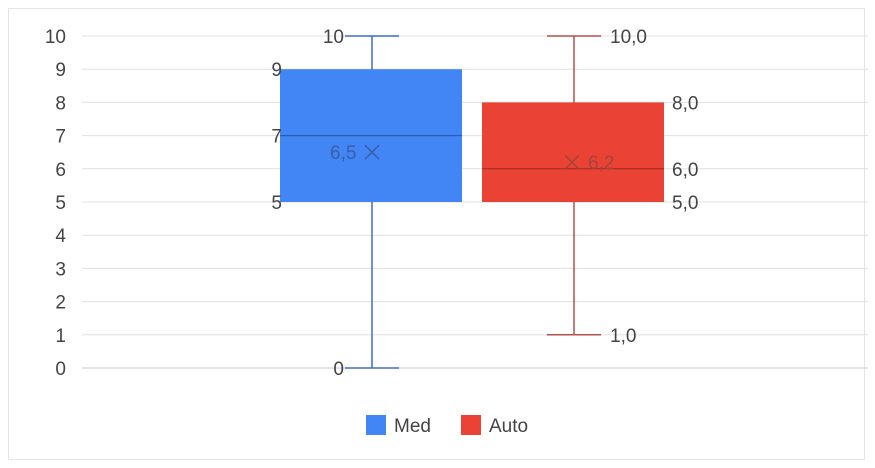  I want to click on y-tick-label-4: 4, so click(60, 236).